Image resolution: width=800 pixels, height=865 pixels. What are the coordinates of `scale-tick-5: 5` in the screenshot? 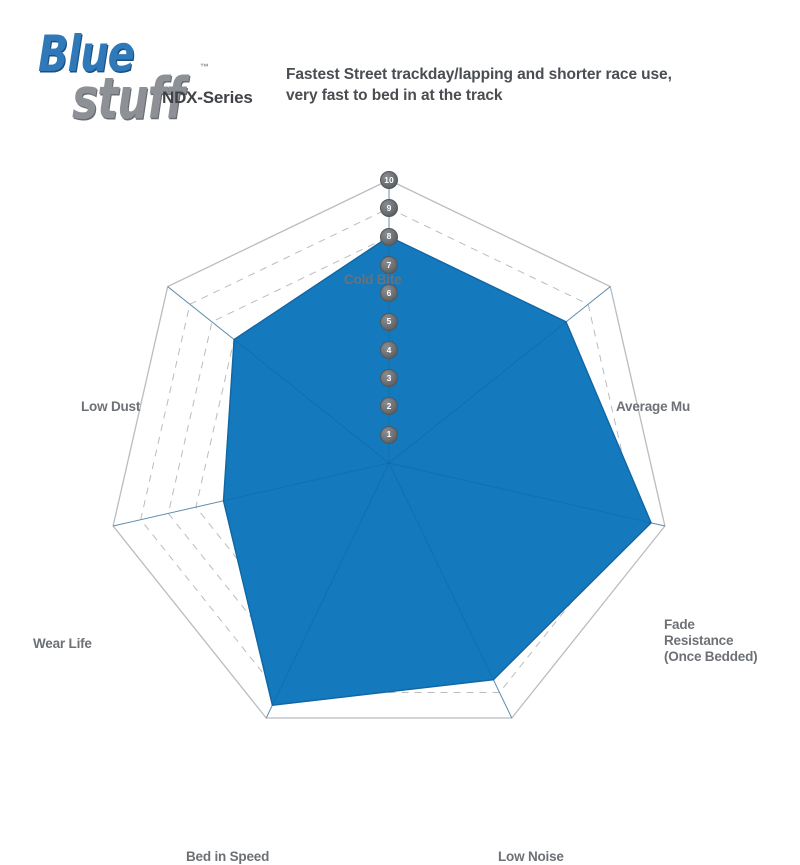 It's located at (389, 321).